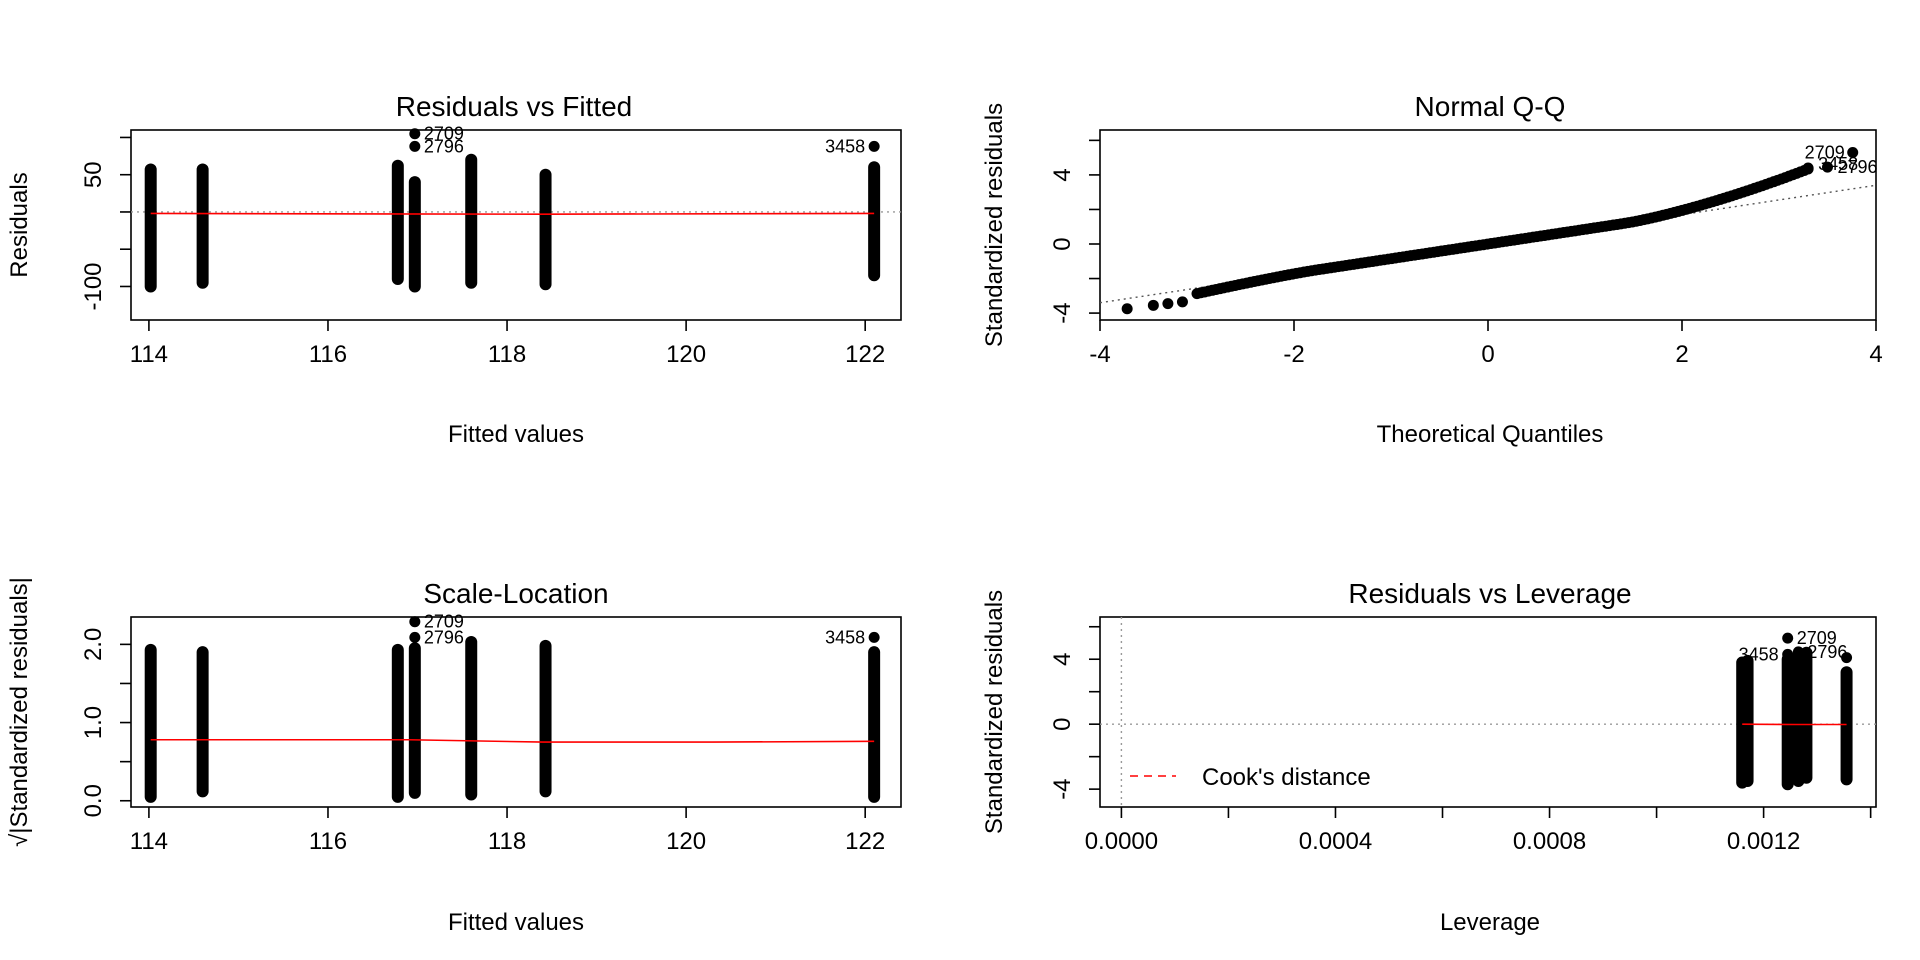 The width and height of the screenshot is (1920, 960). Describe the element at coordinates (507, 841) in the screenshot. I see `sl-xtick-label: 118` at that location.